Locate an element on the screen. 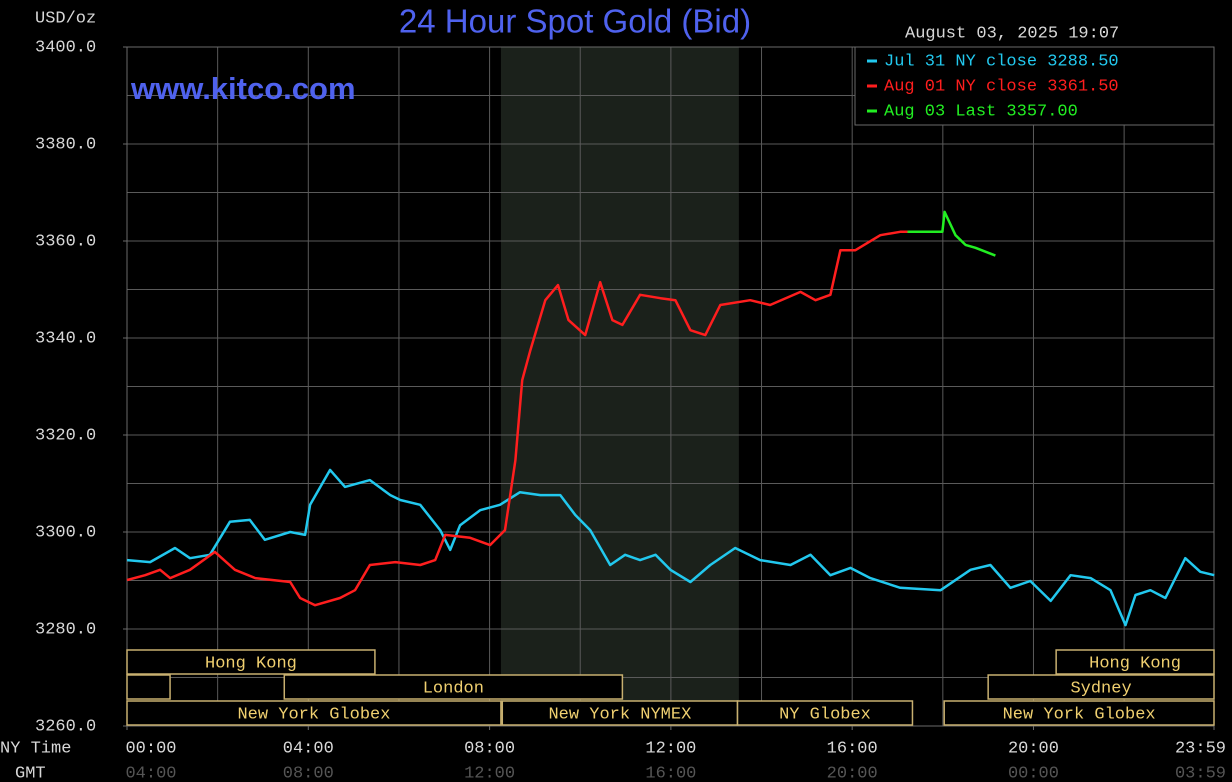  y-axis-label: USD/oz is located at coordinates (65, 18).